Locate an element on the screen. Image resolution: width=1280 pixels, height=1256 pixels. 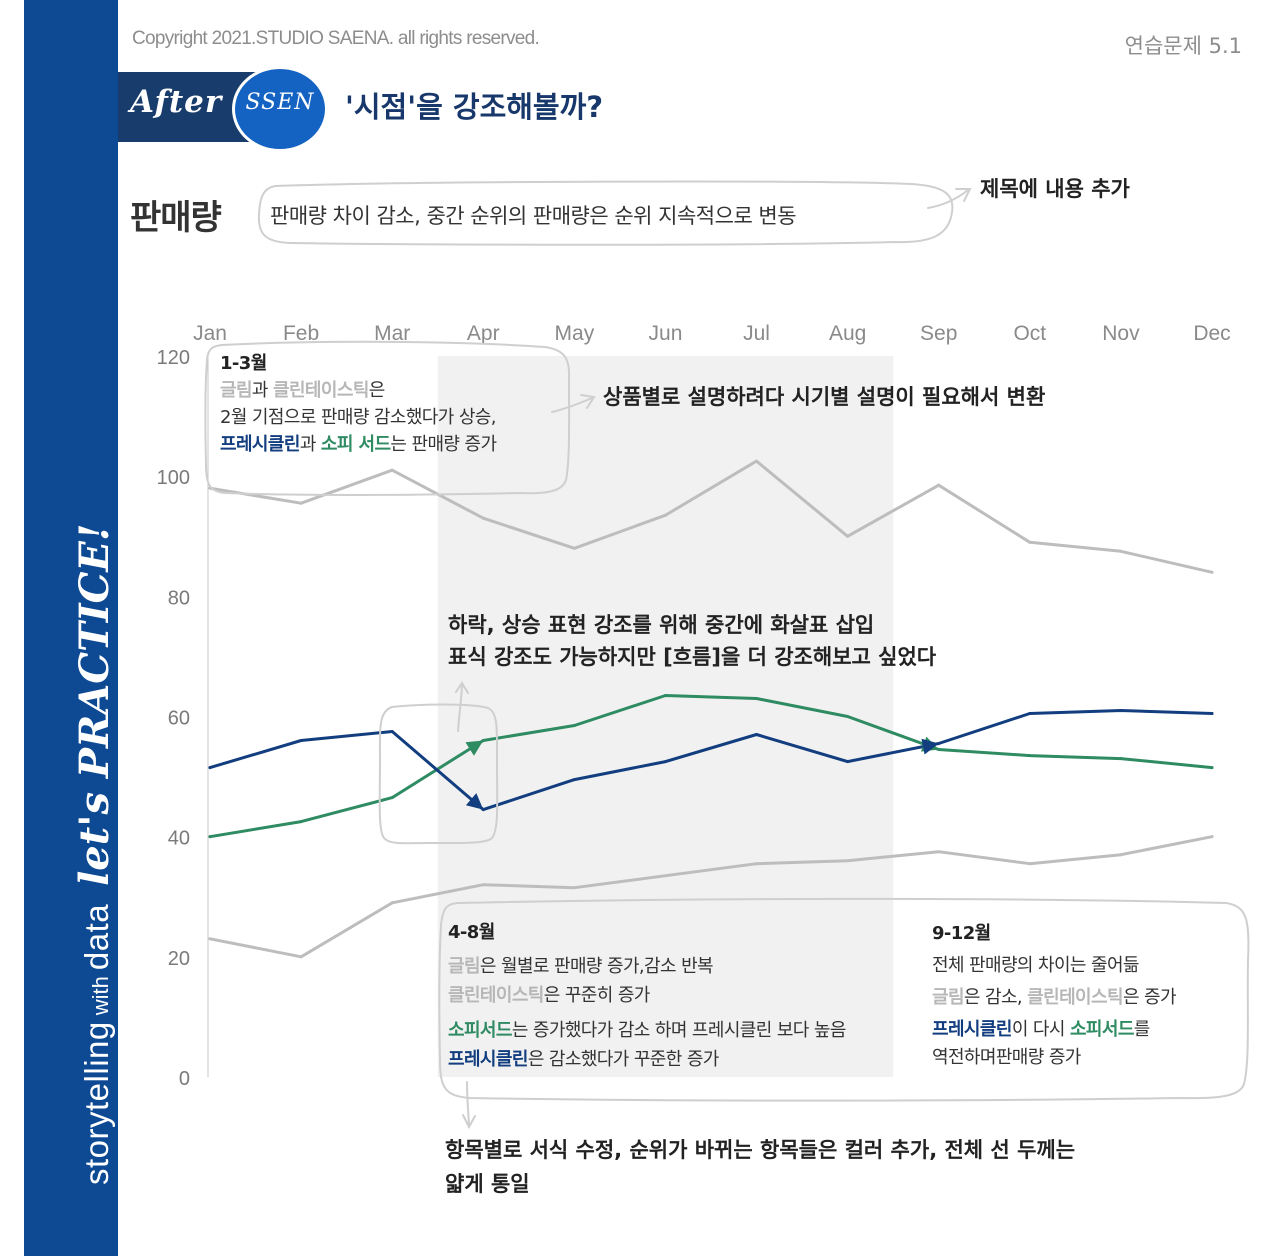
x-tick-label: Apr is located at coordinates (483, 333).